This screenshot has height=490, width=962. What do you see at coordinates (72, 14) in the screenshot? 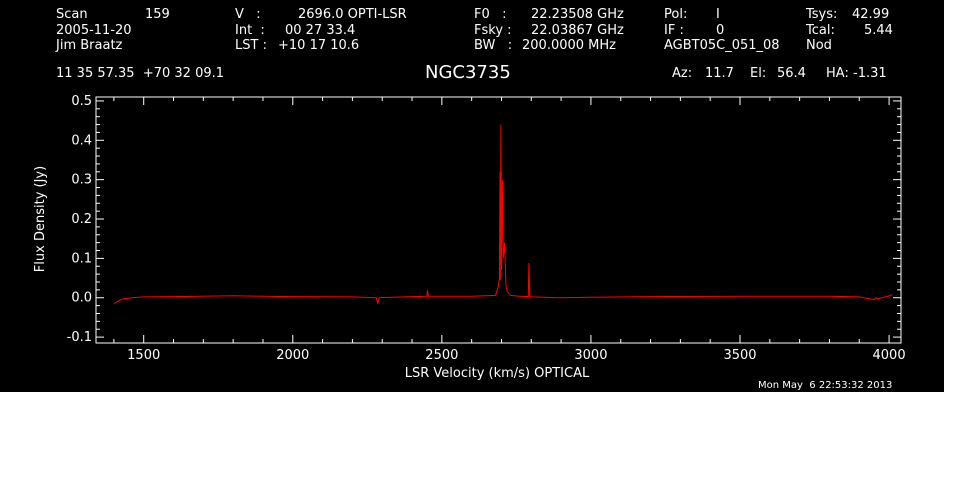
I see `scan-label: Scan` at bounding box center [72, 14].